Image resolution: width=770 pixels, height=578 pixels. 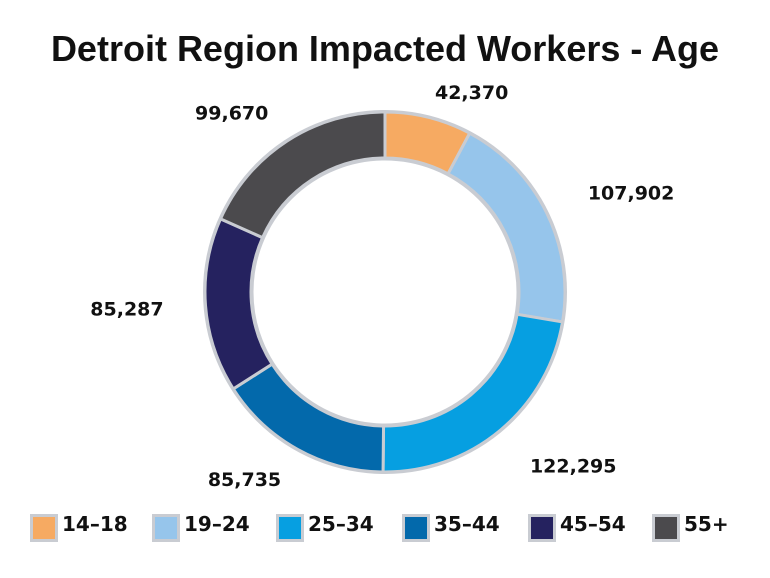 I want to click on data-label-14-18: 42,370, so click(x=471, y=93).